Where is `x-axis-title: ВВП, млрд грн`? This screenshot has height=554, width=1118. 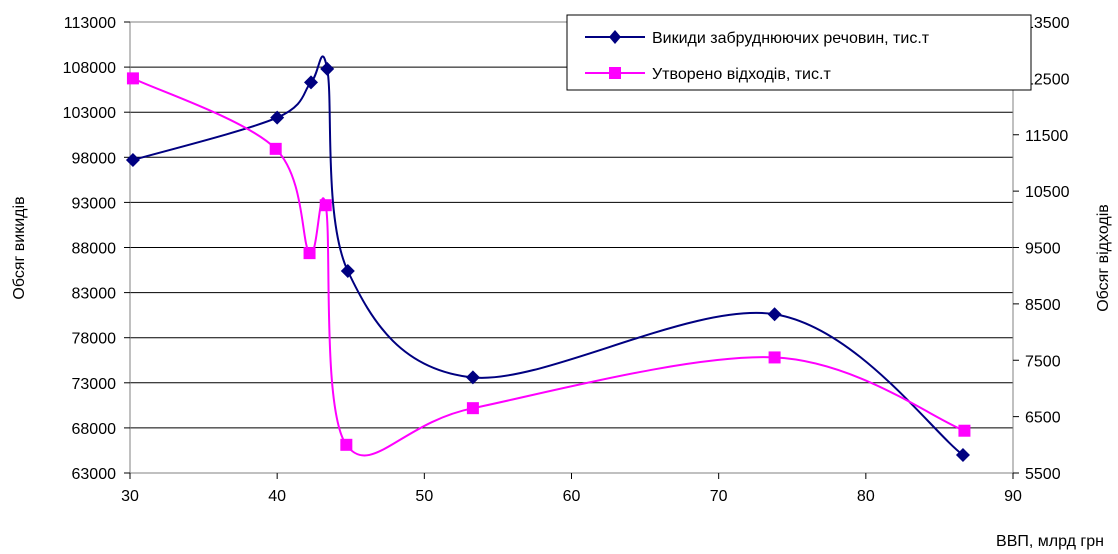
x-axis-title: ВВП, млрд грн is located at coordinates (1050, 541).